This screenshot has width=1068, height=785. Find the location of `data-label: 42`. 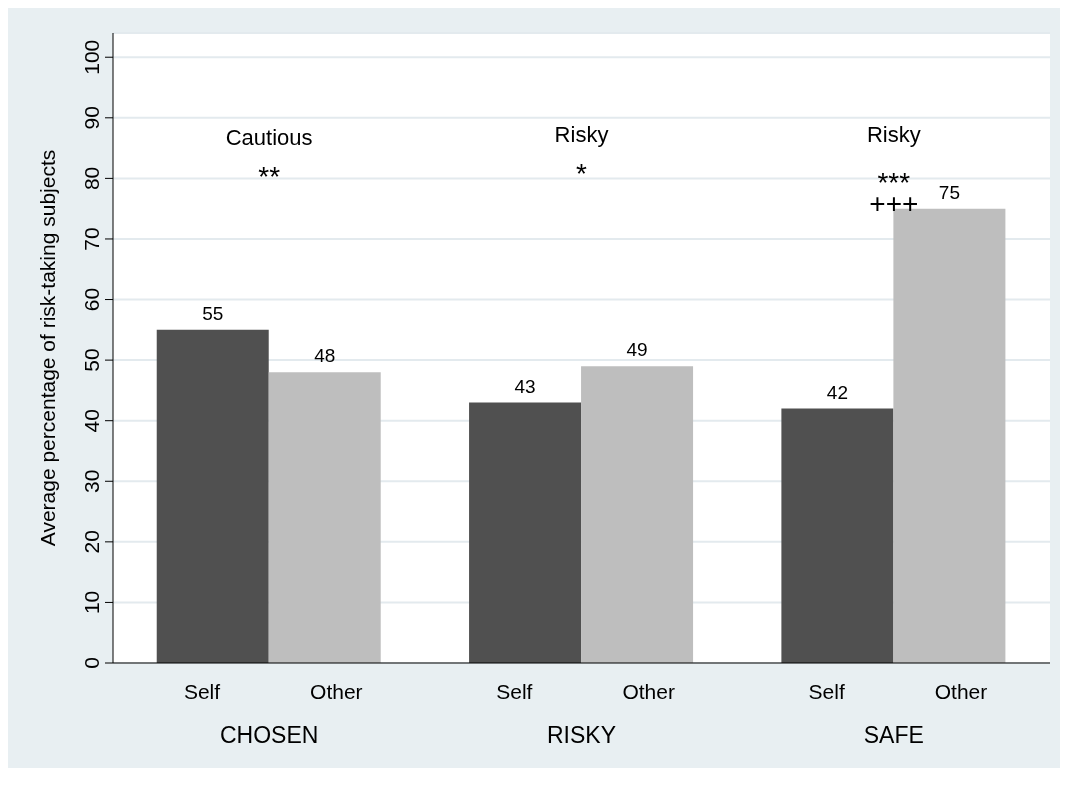

data-label: 42 is located at coordinates (837, 392).